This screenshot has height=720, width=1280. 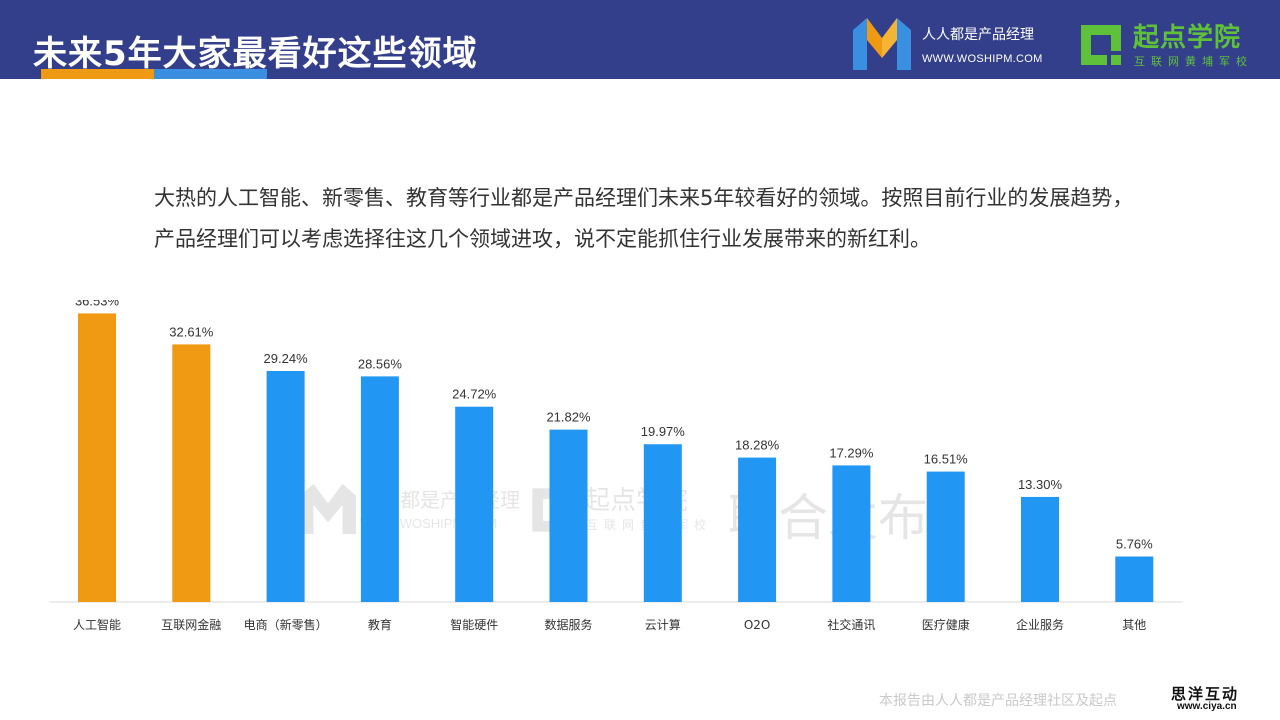 I want to click on bar-value-label: 28.56%, so click(x=380, y=363).